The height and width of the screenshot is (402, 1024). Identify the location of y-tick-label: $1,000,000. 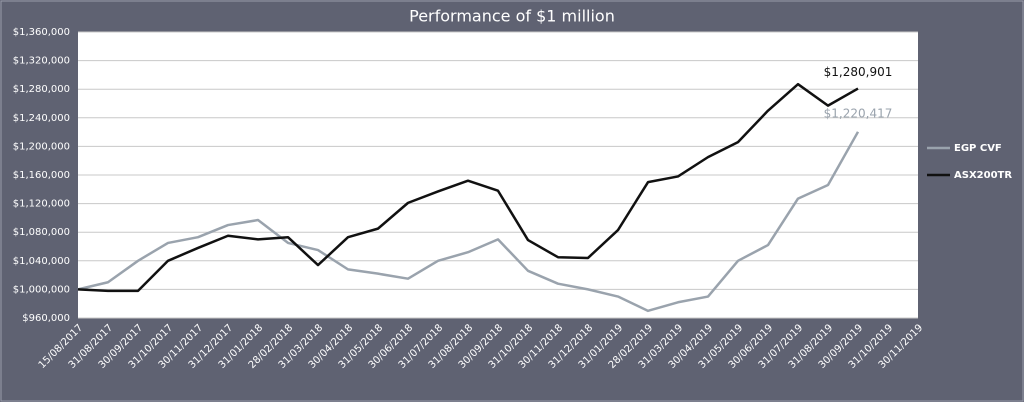
(41, 289).